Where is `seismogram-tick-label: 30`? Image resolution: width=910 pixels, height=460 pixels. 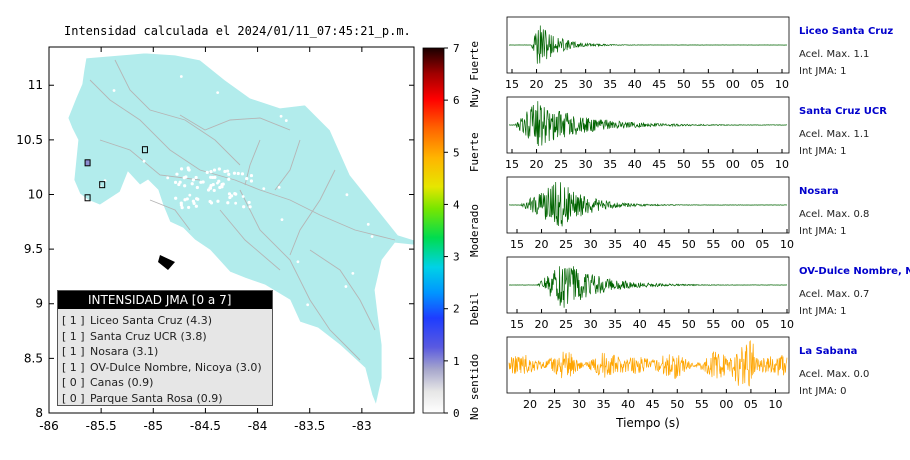 seismogram-tick-label: 30 is located at coordinates (586, 84).